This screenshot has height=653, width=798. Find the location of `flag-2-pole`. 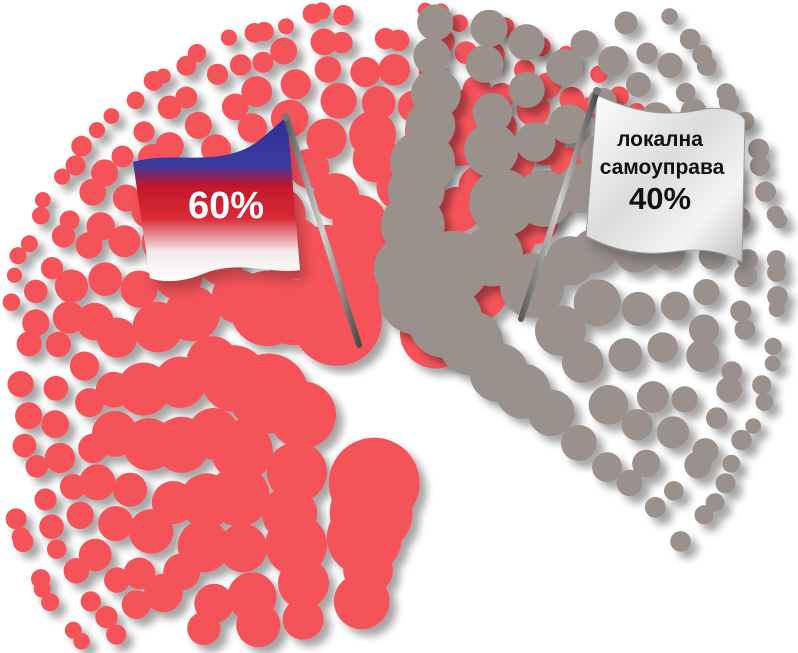

flag-2-pole is located at coordinates (559, 205).